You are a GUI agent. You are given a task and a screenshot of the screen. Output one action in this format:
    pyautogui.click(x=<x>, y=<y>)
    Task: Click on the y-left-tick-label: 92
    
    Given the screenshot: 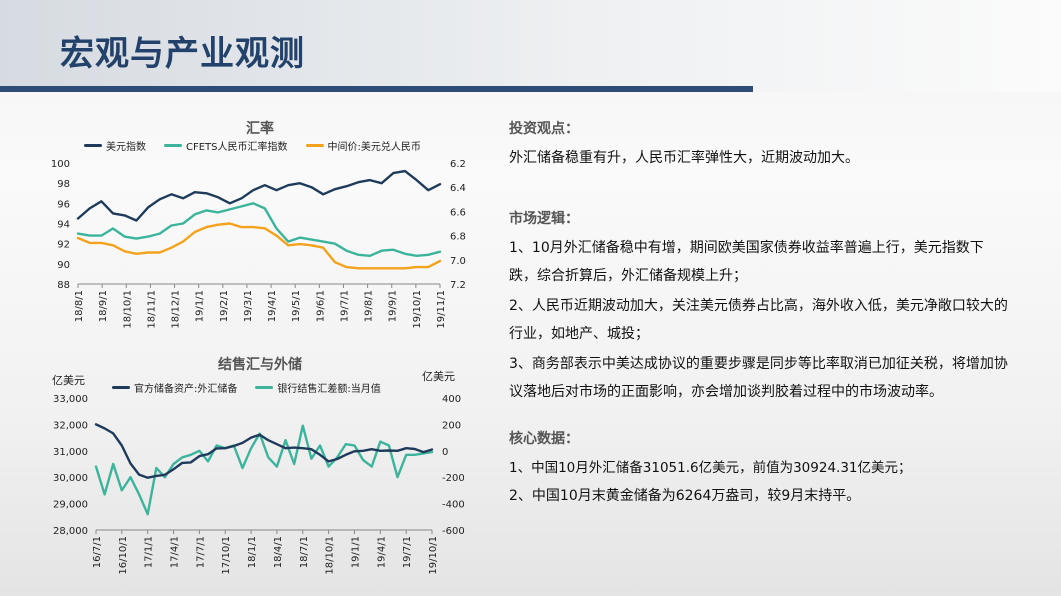 What is the action you would take?
    pyautogui.click(x=63, y=245)
    